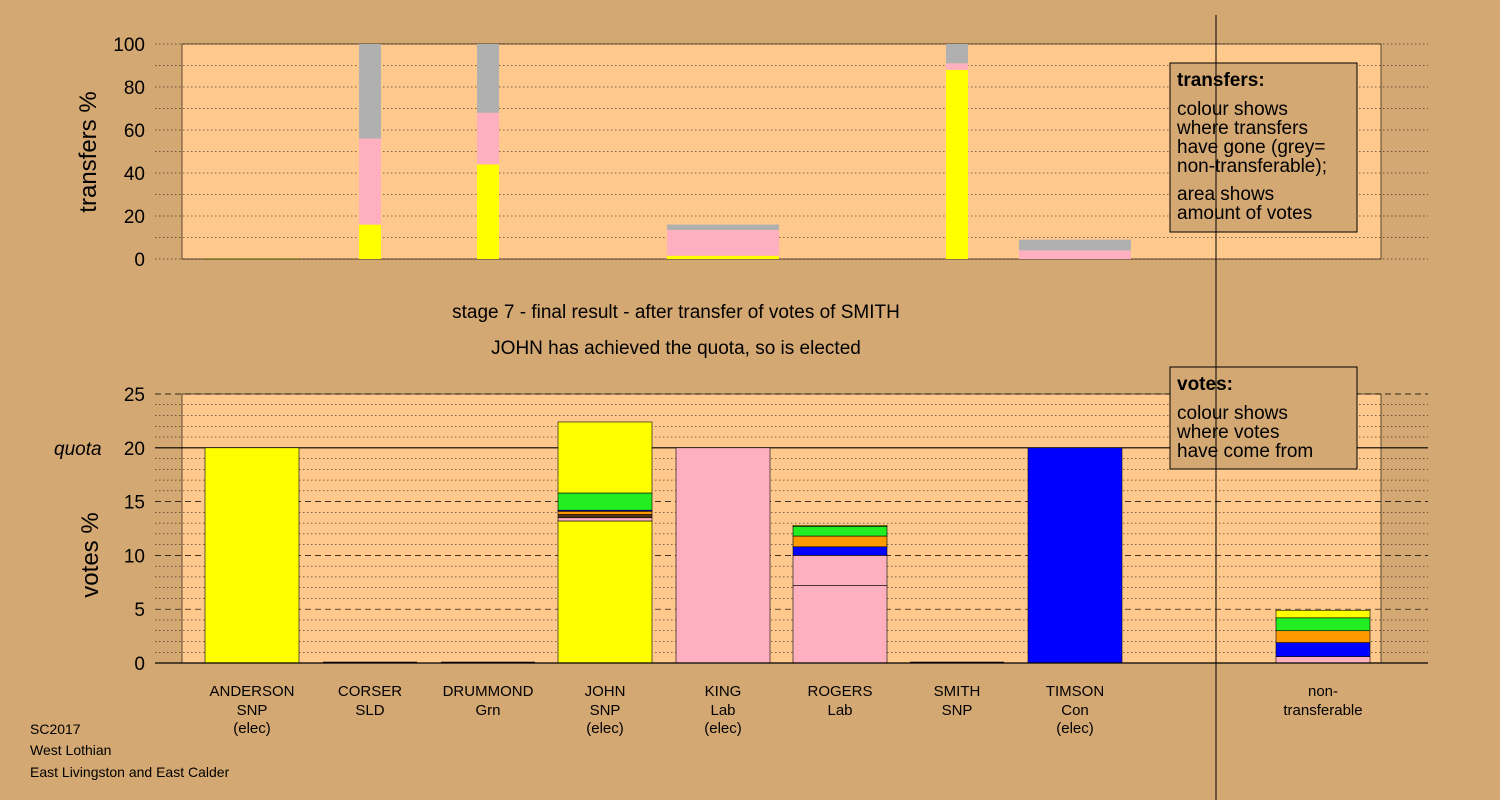 The image size is (1500, 800). What do you see at coordinates (1205, 384) in the screenshot?
I see `votes-legend-title: votes:` at bounding box center [1205, 384].